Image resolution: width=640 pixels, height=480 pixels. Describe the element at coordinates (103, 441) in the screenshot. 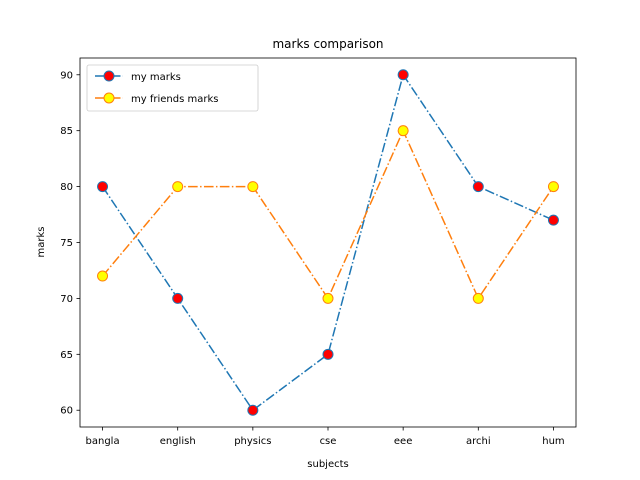

I see `x-tick-label: bangla` at that location.